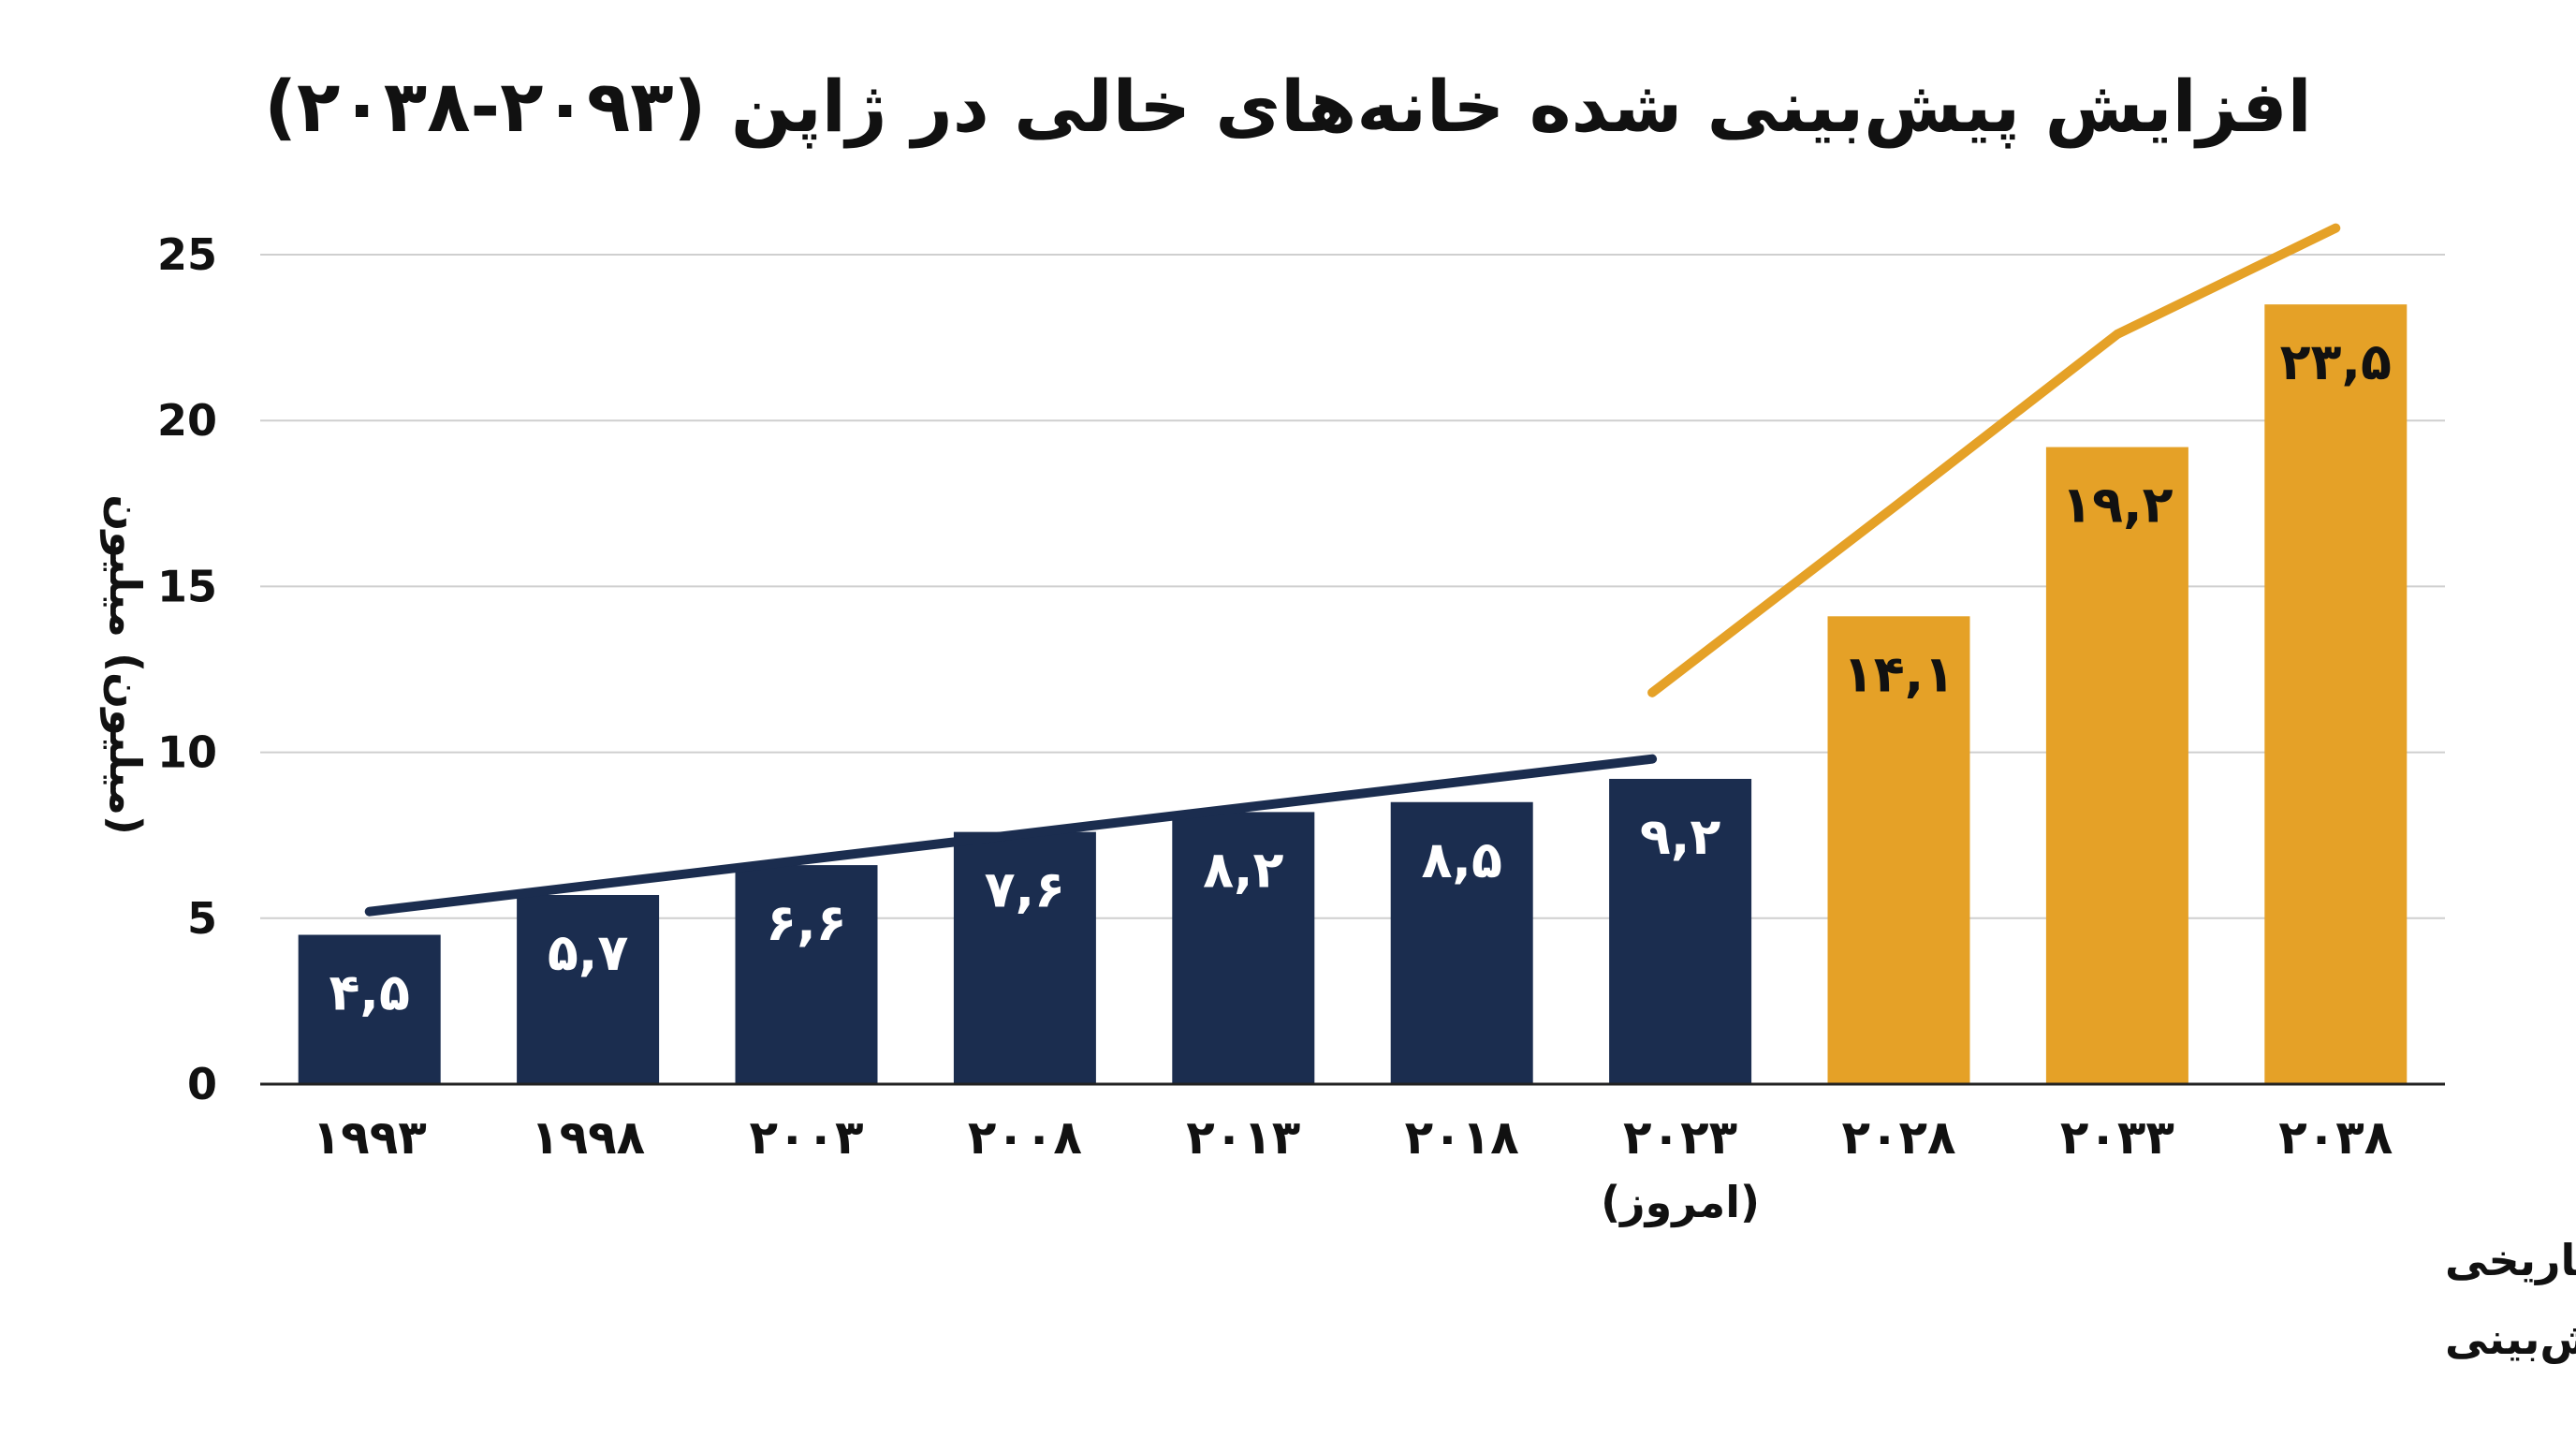 This screenshot has height=1438, width=2576. What do you see at coordinates (187, 752) in the screenshot?
I see `y-tick-label: 10` at bounding box center [187, 752].